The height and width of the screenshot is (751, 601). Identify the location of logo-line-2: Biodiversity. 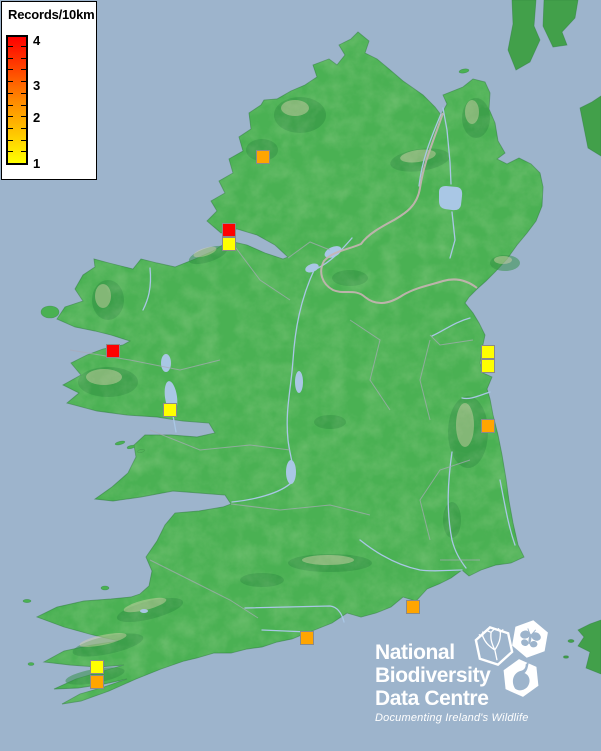
(433, 675).